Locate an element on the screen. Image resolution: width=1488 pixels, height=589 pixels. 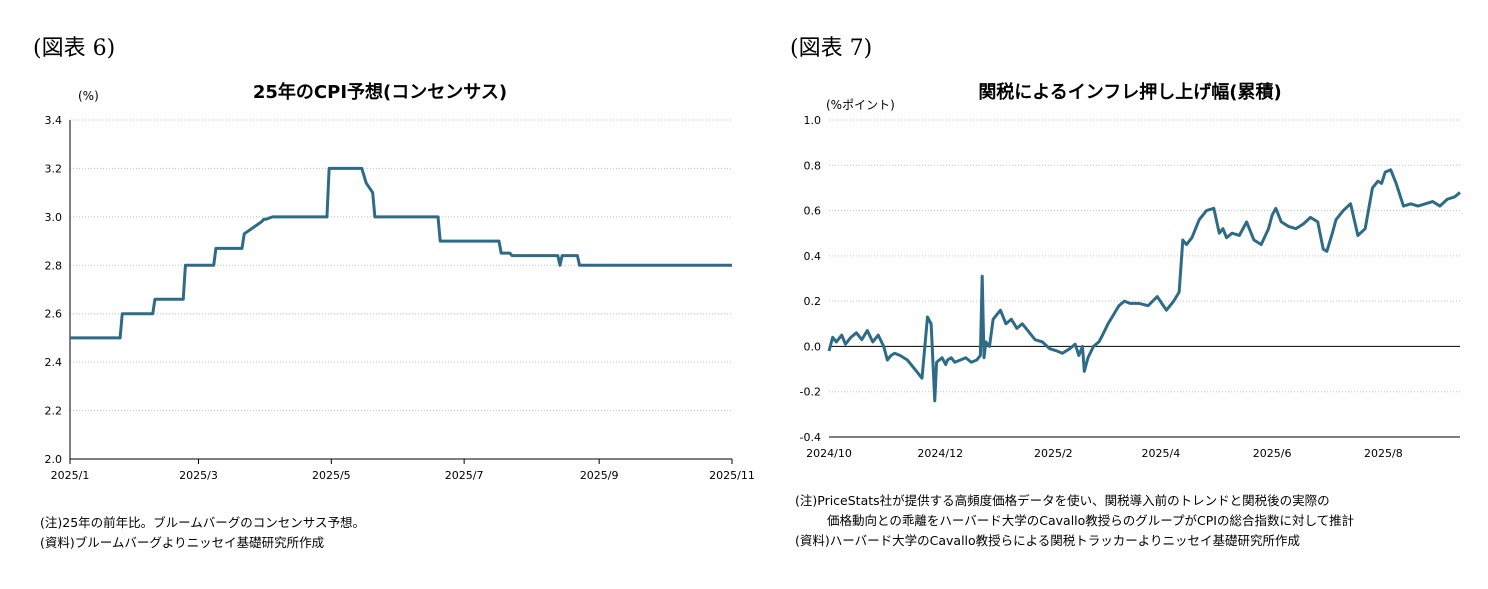
right-y-unit: (%ポイント) is located at coordinates (860, 105).